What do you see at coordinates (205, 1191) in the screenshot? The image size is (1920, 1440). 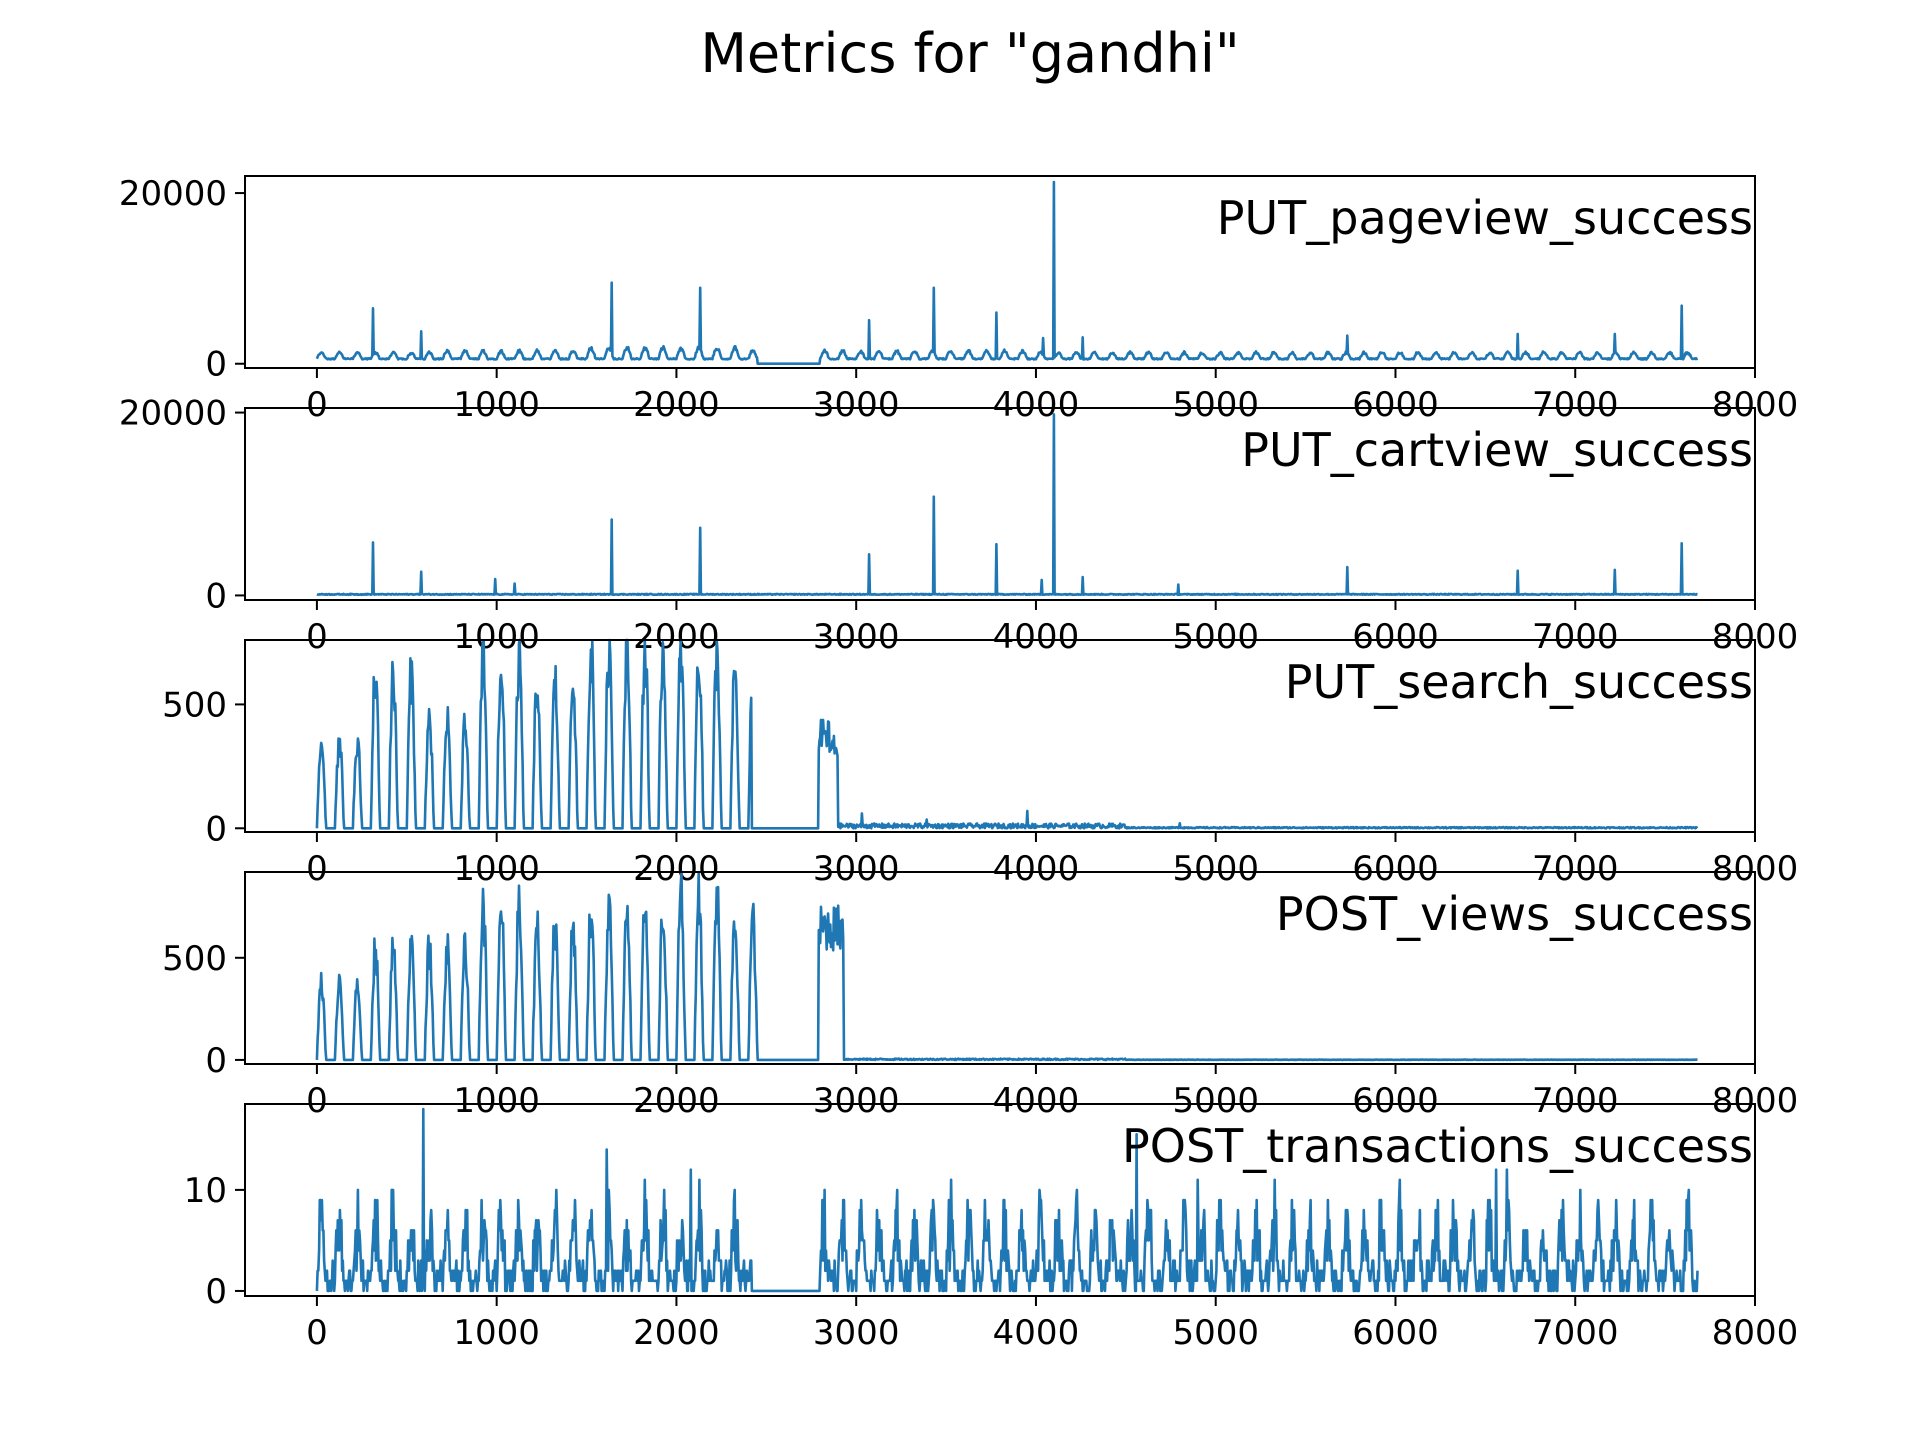 I see `y-tick-label: 10` at bounding box center [205, 1191].